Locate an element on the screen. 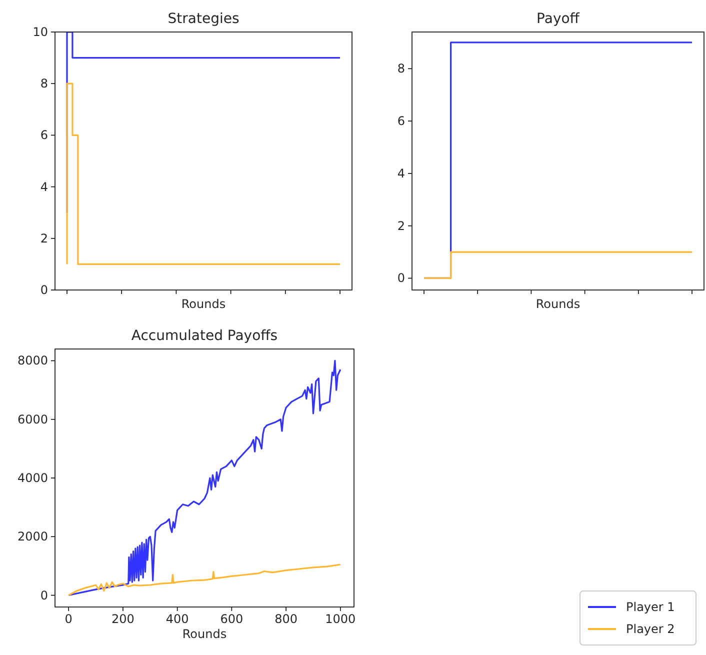 This screenshot has height=655, width=706. y-tick-label: 6000 is located at coordinates (32, 419).